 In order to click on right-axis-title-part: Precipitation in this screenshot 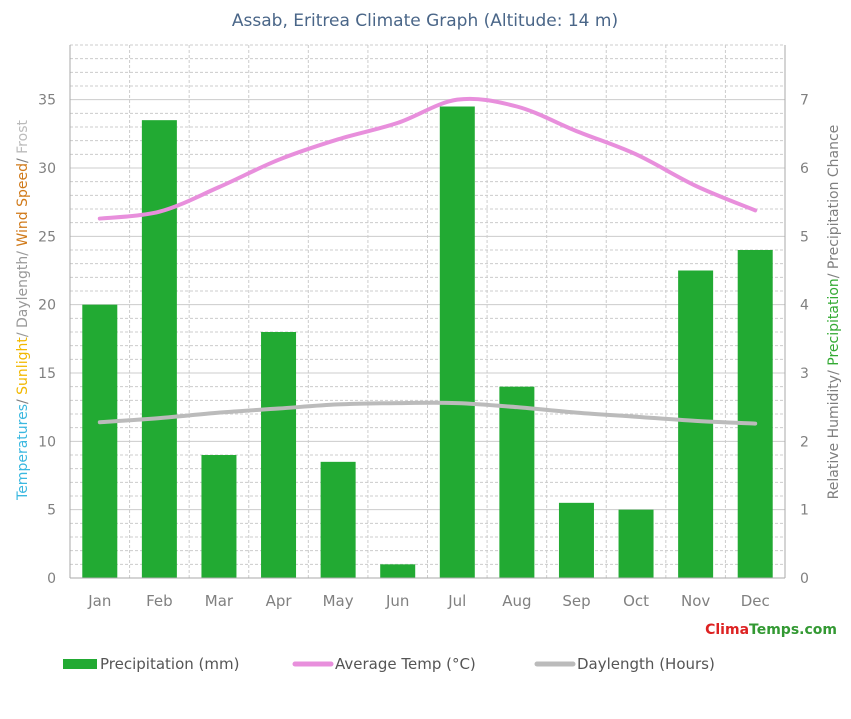, I will do `click(834, 322)`.